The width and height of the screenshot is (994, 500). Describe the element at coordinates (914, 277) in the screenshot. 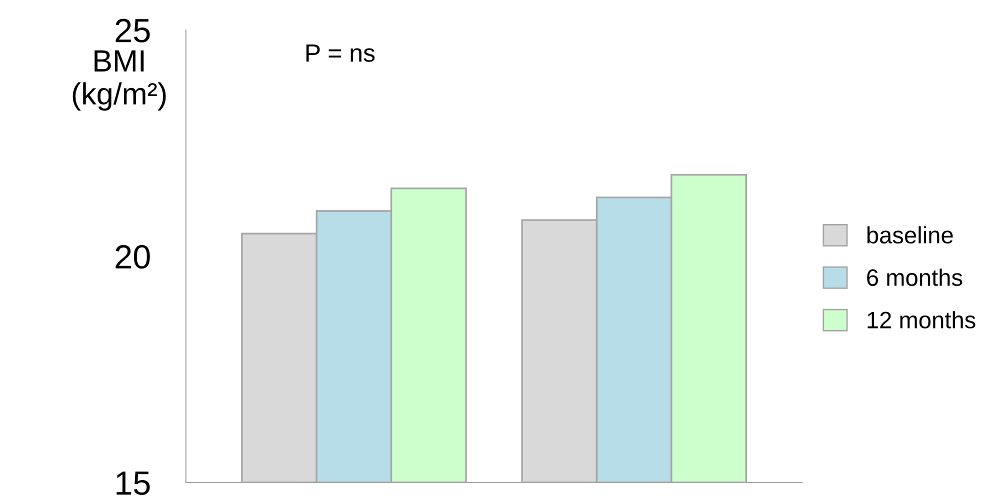

I see `legend-label: 6 months` at that location.